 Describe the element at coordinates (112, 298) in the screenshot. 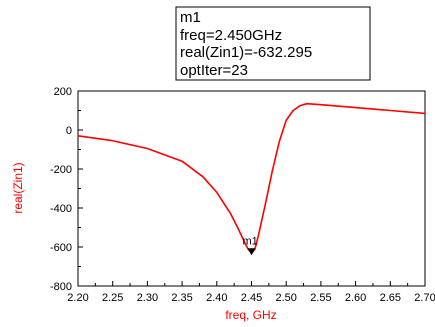

I see `x-tick-label-1: 2.25` at that location.